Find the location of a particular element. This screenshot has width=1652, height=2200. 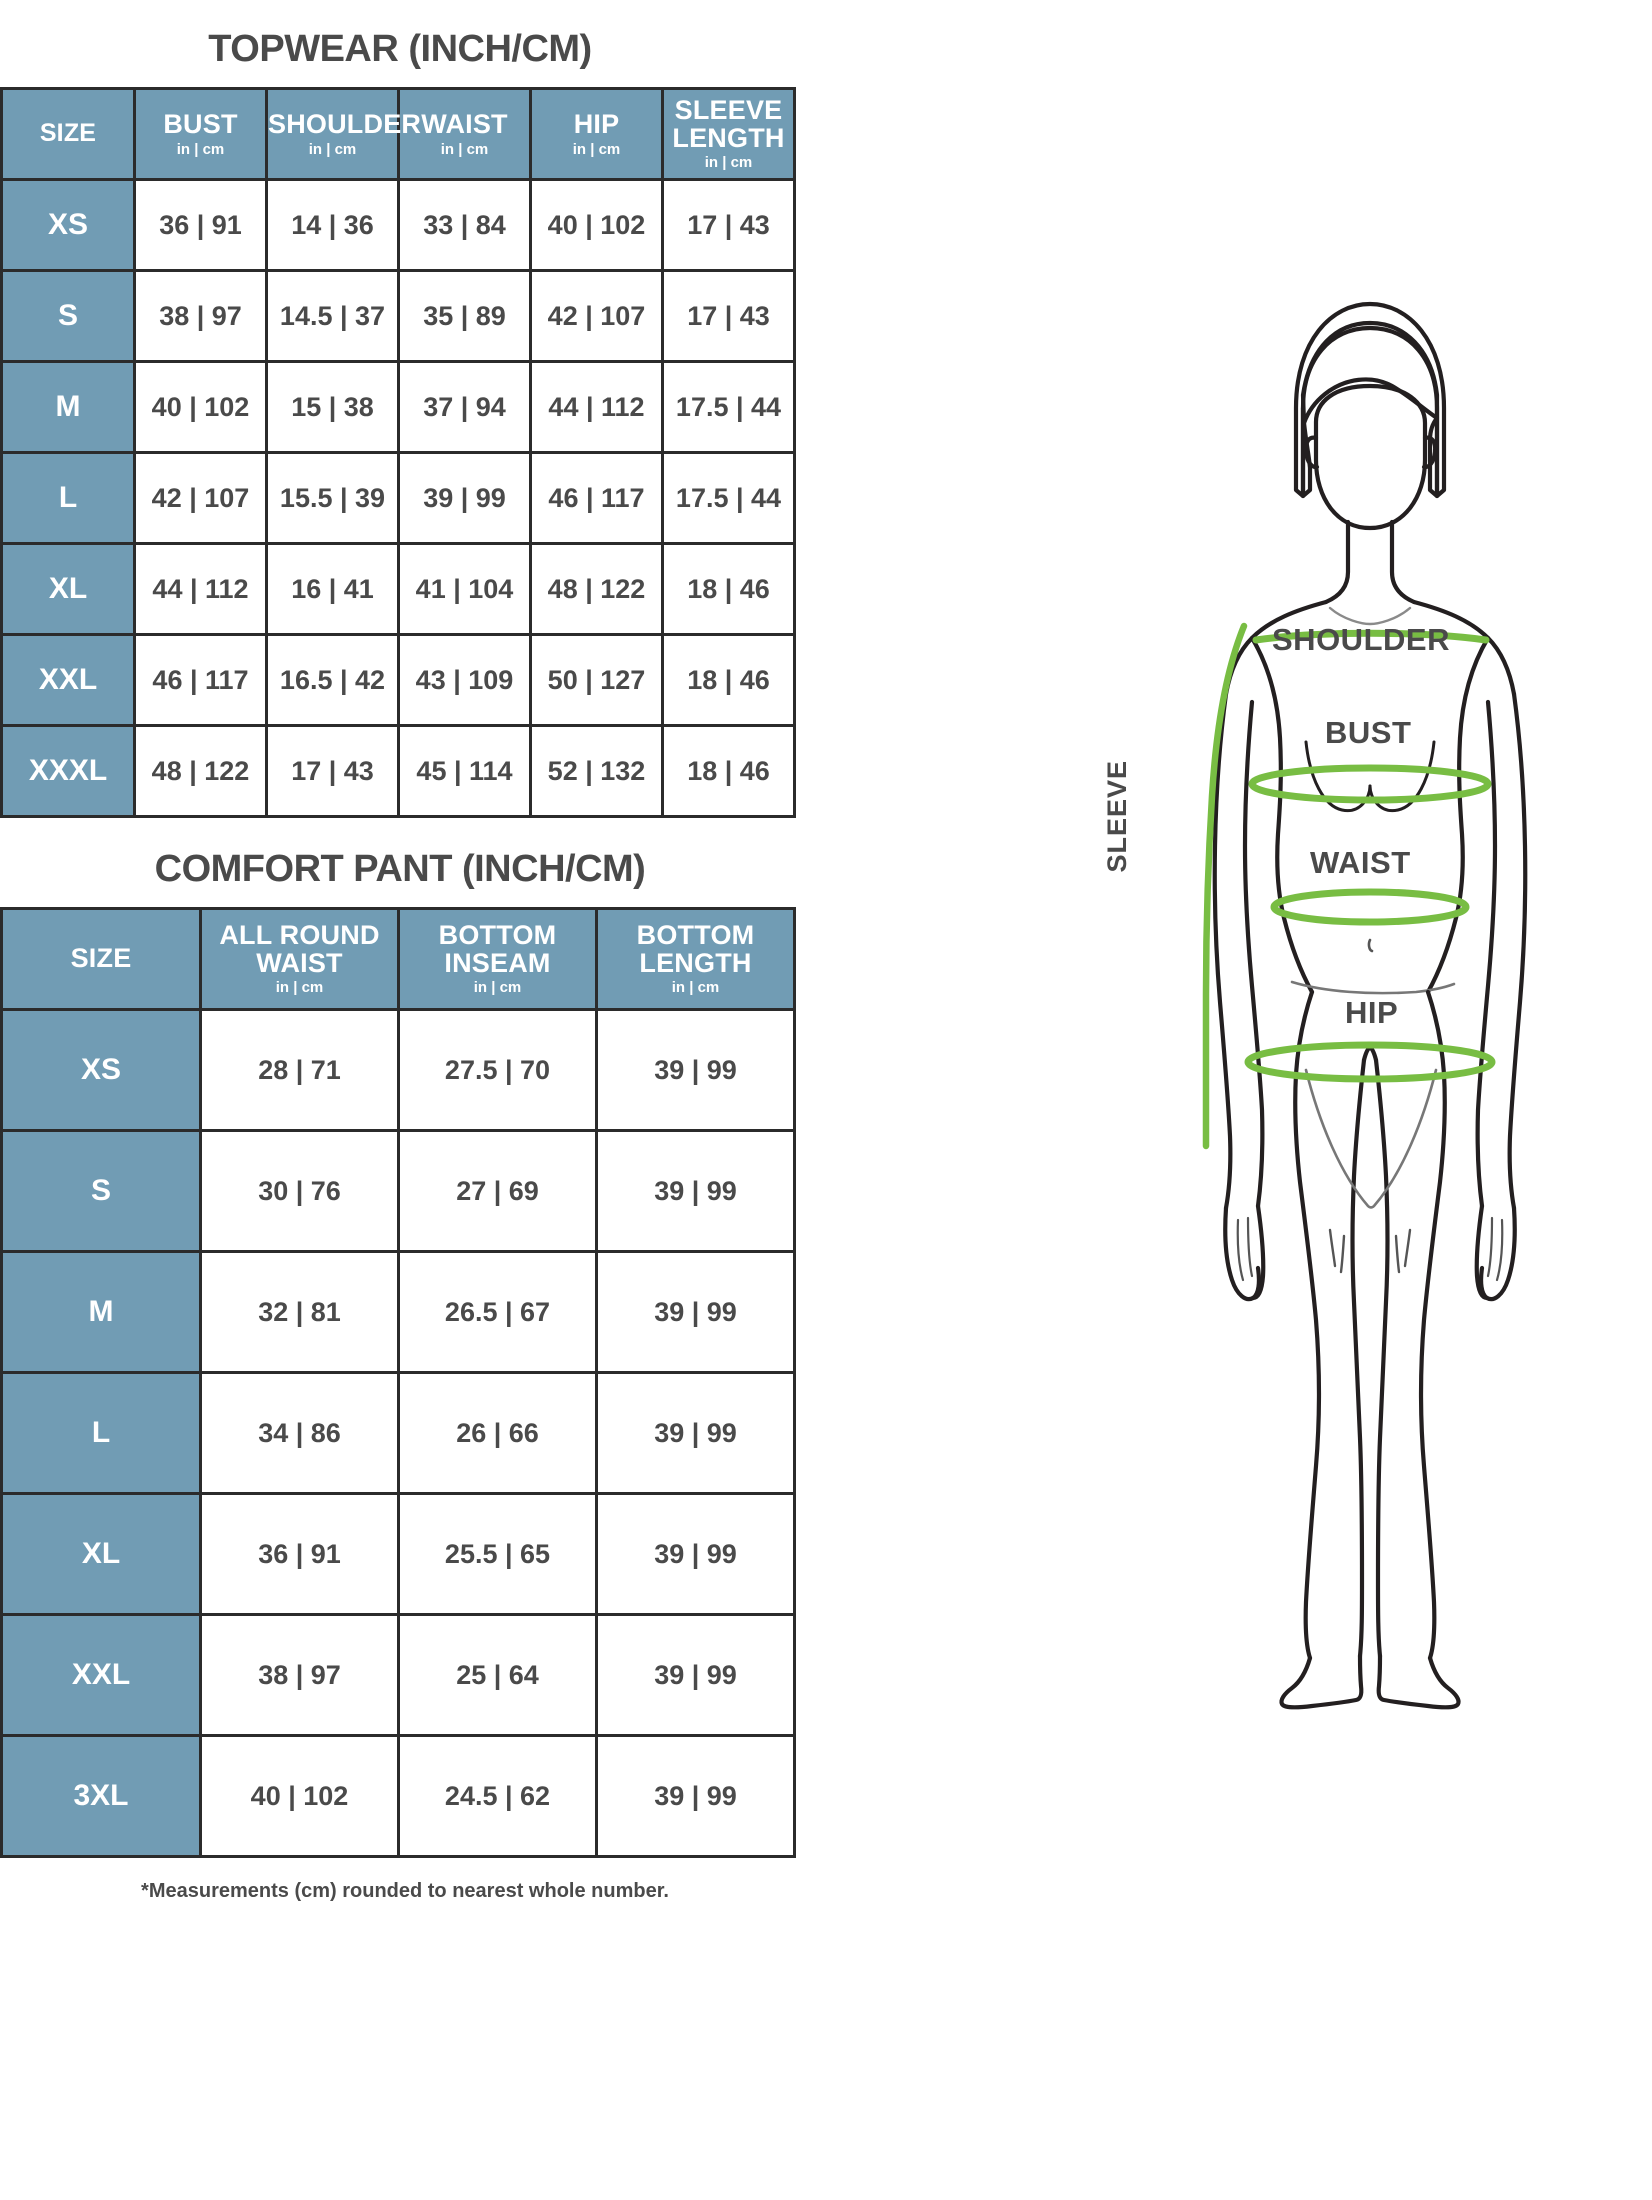

table-row: S 30 | 76 27 | 69 39 | 99 is located at coordinates (398, 1191).